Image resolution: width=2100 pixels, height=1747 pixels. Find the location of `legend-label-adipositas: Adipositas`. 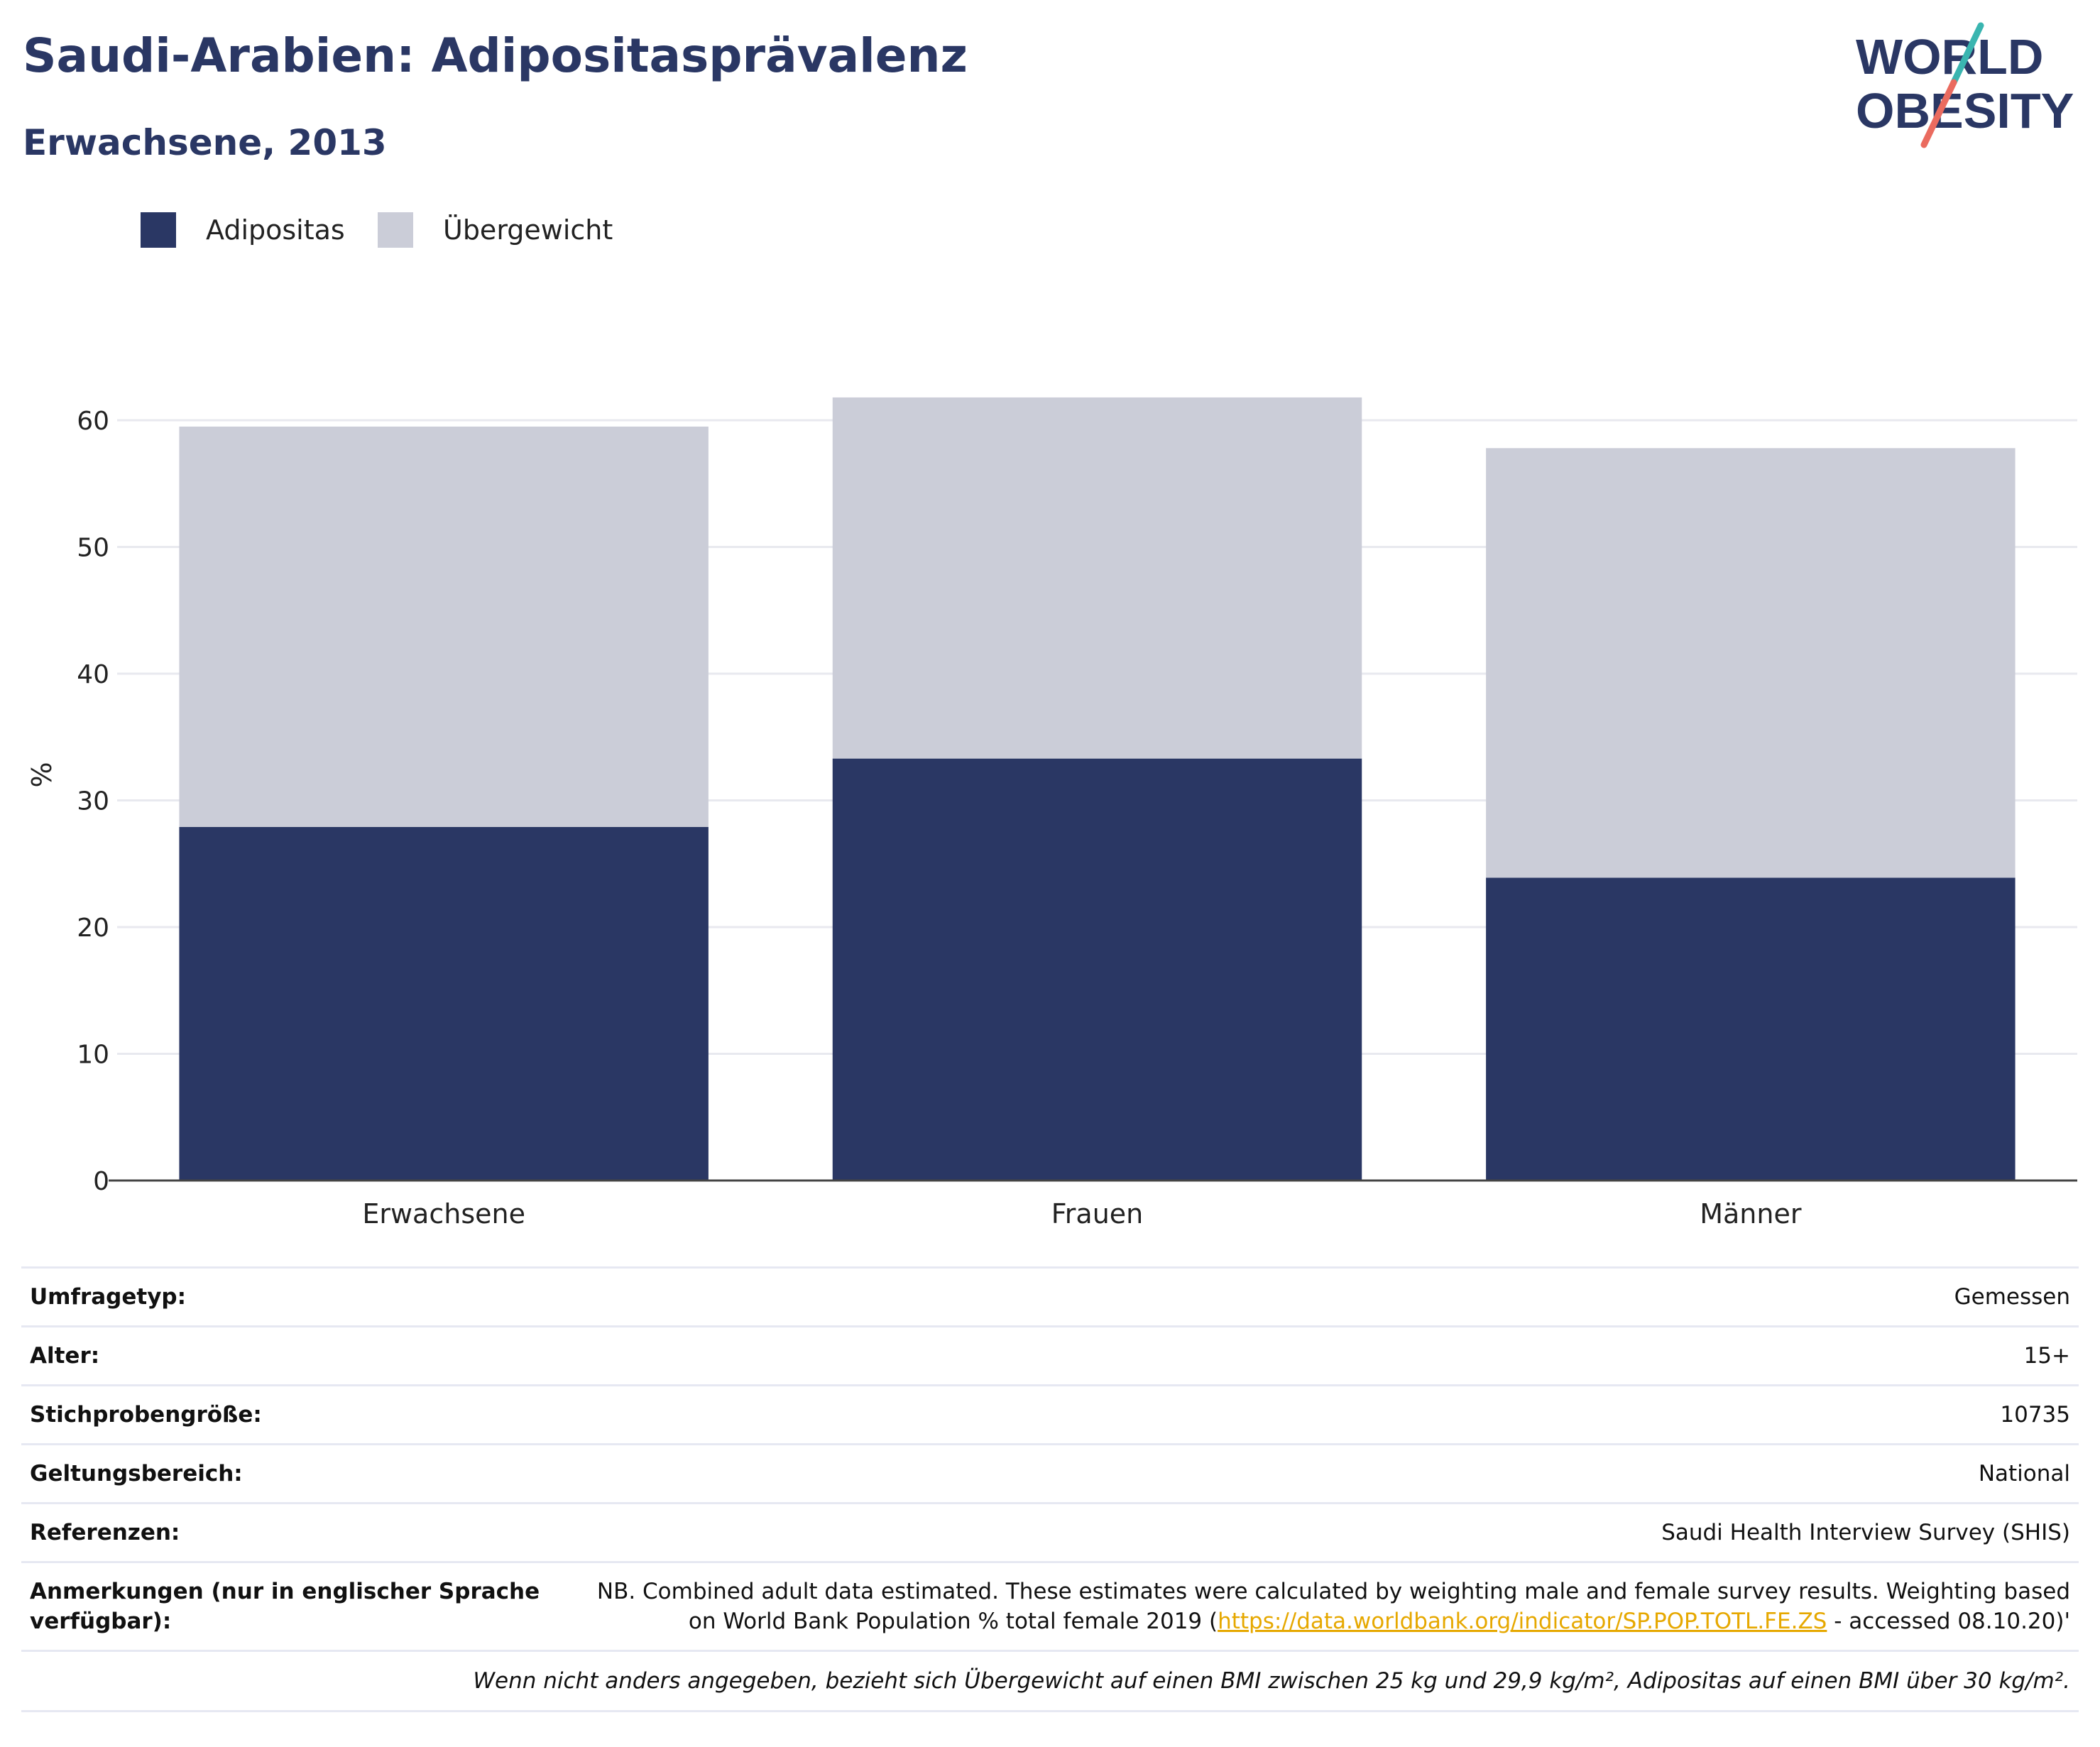

legend-label-adipositas: Adipositas is located at coordinates (275, 230).